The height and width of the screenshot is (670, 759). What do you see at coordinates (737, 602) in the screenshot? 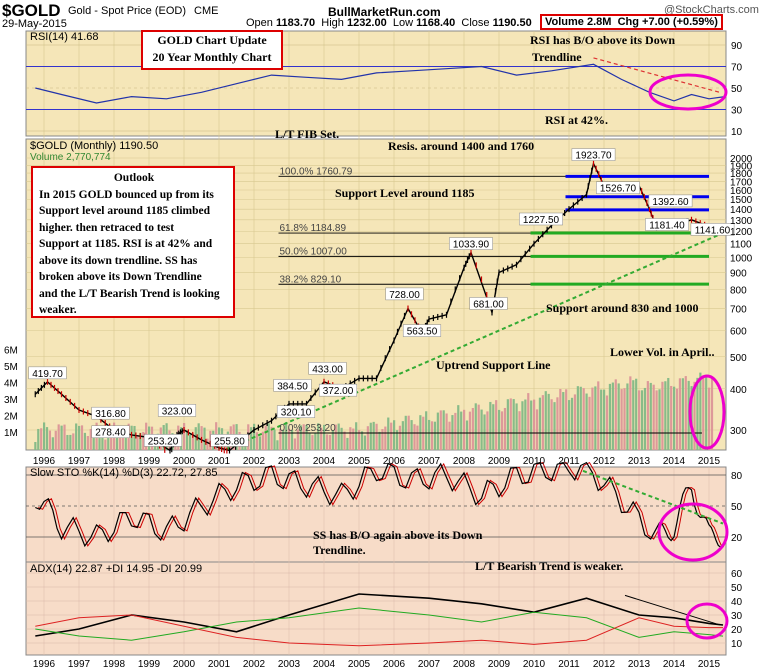
I see `adx-tick-label: 40` at bounding box center [737, 602].